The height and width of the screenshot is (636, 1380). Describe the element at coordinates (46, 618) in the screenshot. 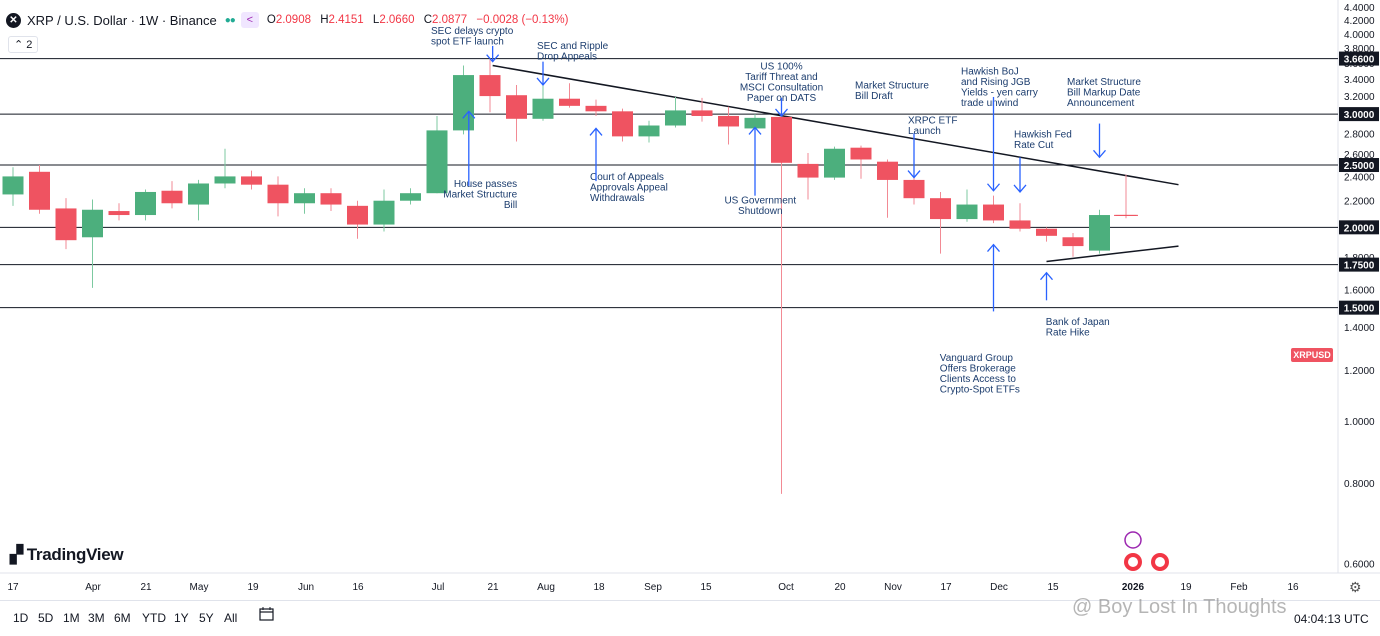

I see `timeframe-5d: 5D` at that location.